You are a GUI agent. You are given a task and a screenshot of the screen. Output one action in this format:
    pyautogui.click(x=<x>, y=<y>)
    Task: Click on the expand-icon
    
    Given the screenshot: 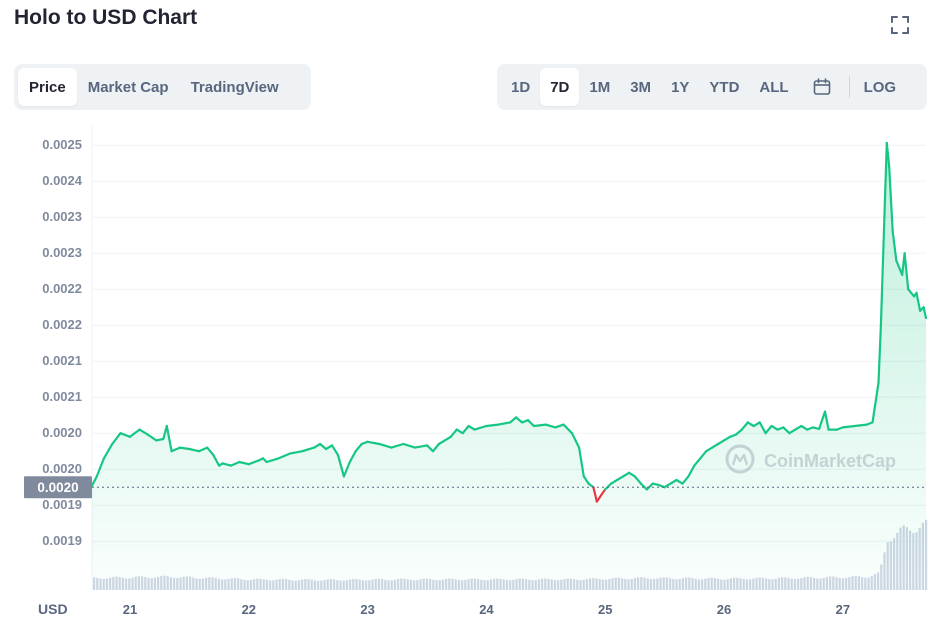 What is the action you would take?
    pyautogui.click(x=900, y=25)
    